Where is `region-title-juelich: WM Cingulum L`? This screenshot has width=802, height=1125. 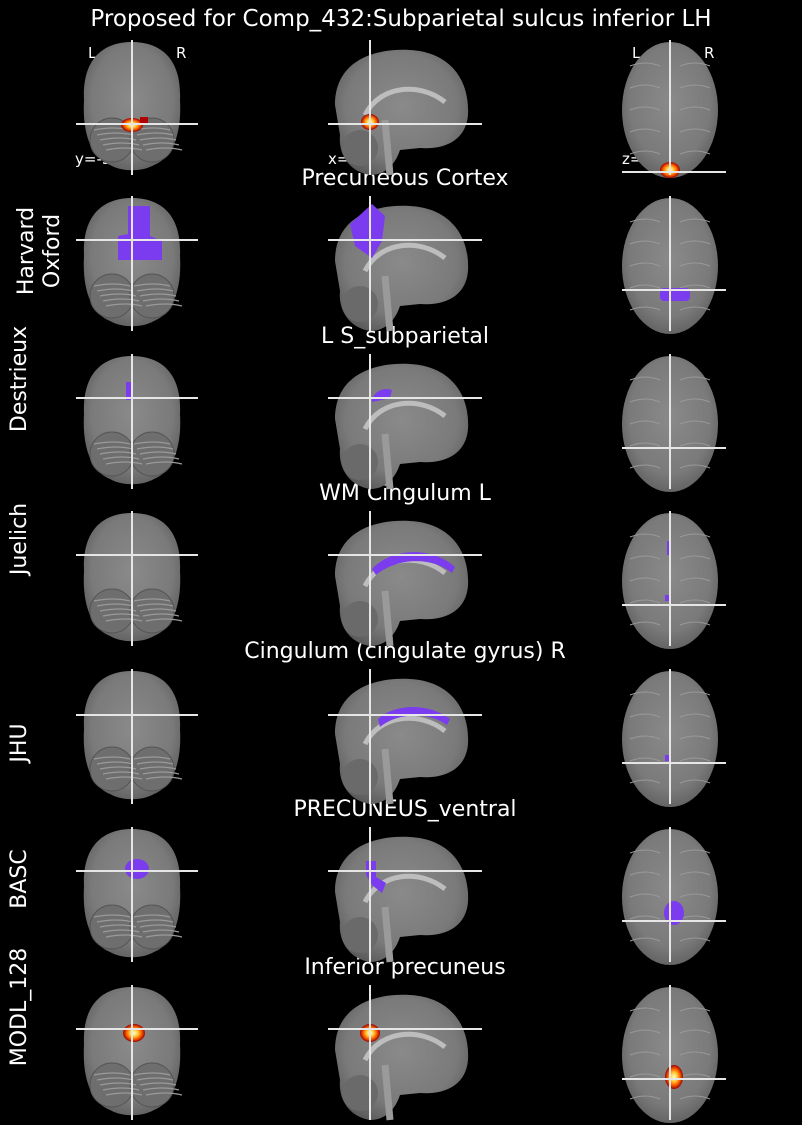 region-title-juelich: WM Cingulum L is located at coordinates (405, 493).